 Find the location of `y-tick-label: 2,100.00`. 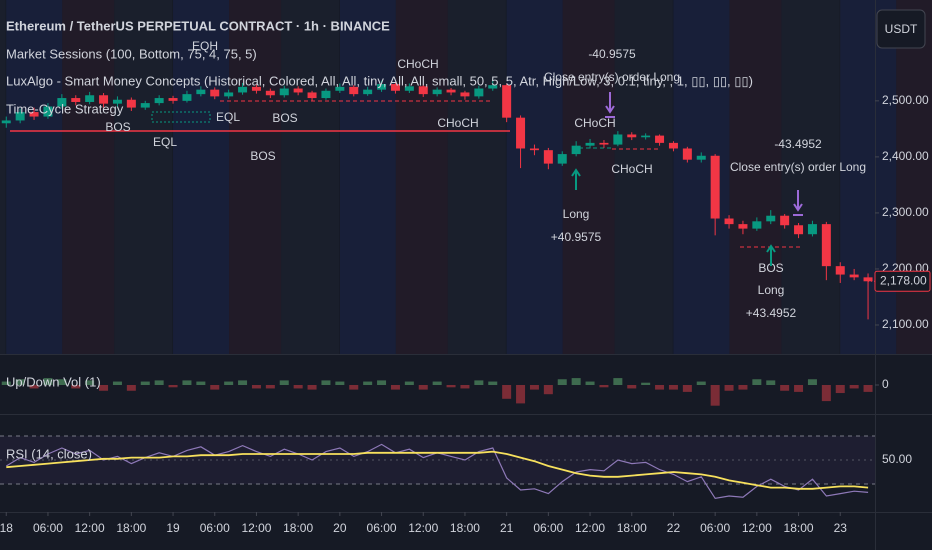

y-tick-label: 2,100.00 is located at coordinates (905, 324).